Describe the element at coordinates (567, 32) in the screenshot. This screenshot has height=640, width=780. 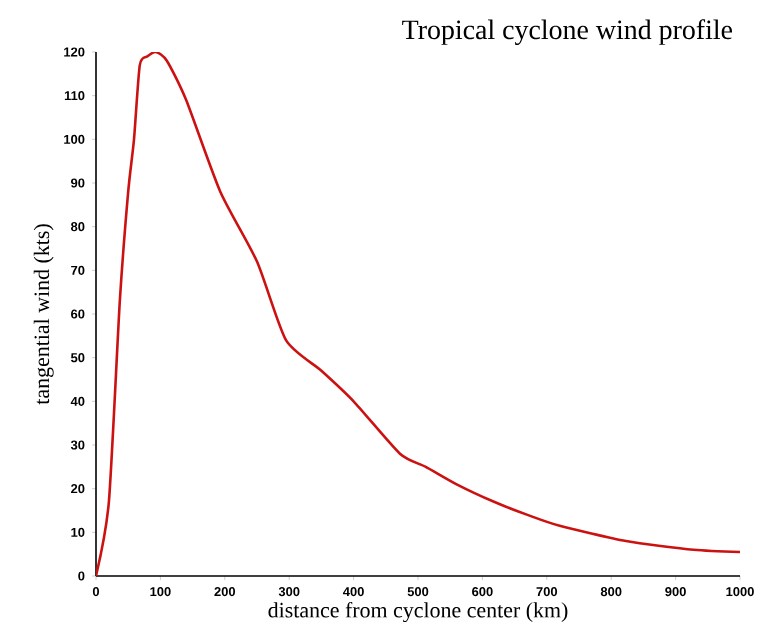
I see `chart-title: Tropical cyclone wind profile` at that location.